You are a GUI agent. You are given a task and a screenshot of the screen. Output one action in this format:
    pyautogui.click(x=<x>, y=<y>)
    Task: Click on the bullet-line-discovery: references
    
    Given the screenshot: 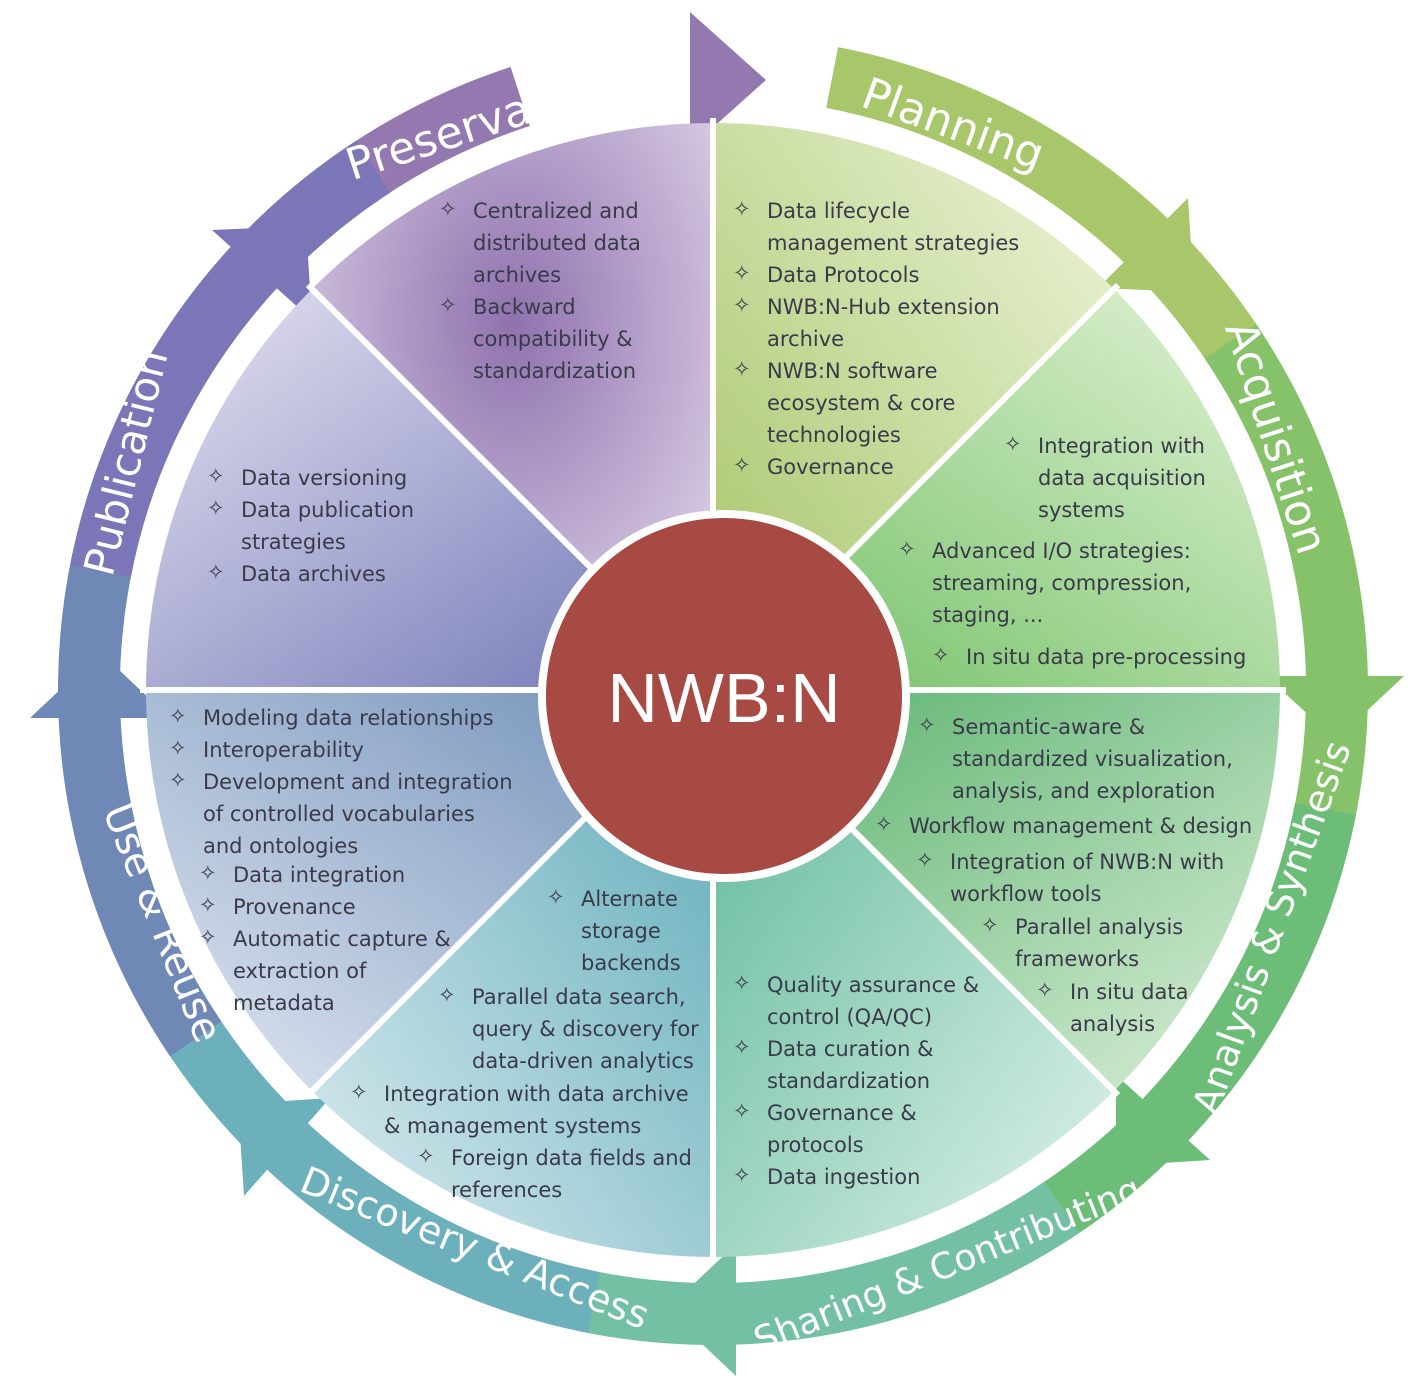 What is the action you would take?
    pyautogui.click(x=506, y=1190)
    